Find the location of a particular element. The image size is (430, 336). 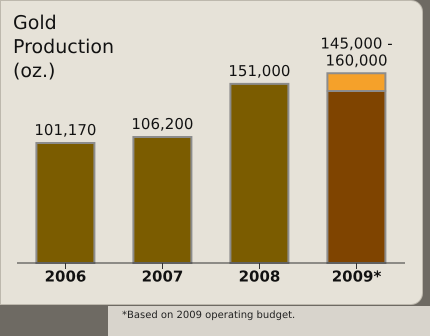

x-tick-label: 2008 is located at coordinates (259, 277).